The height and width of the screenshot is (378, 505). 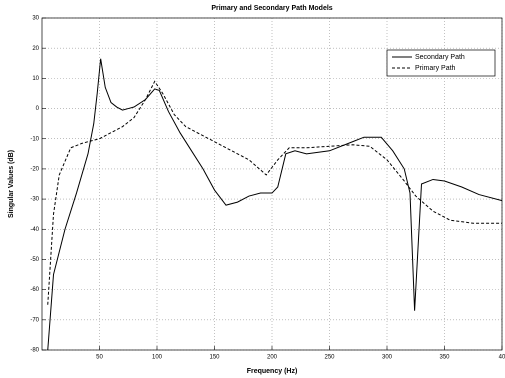 I want to click on legend-label: Primary Path, so click(x=435, y=68).